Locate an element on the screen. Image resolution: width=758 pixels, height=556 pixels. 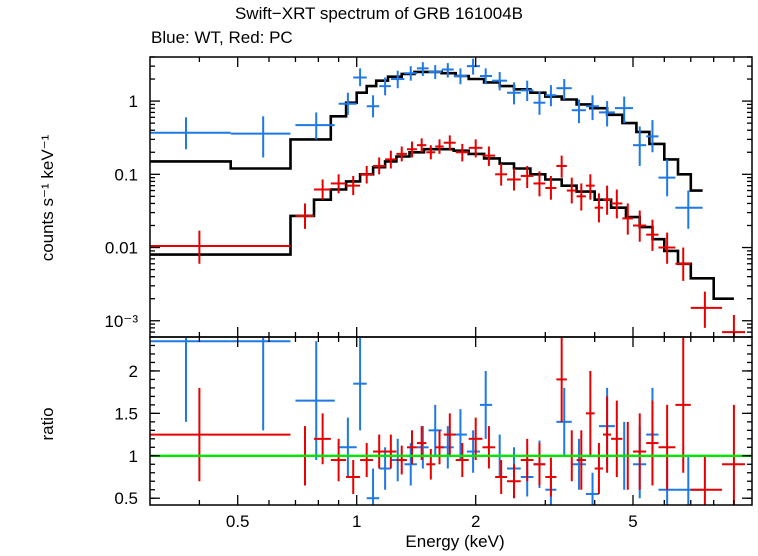
y-tick-label: 0.01 is located at coordinates (121, 248).